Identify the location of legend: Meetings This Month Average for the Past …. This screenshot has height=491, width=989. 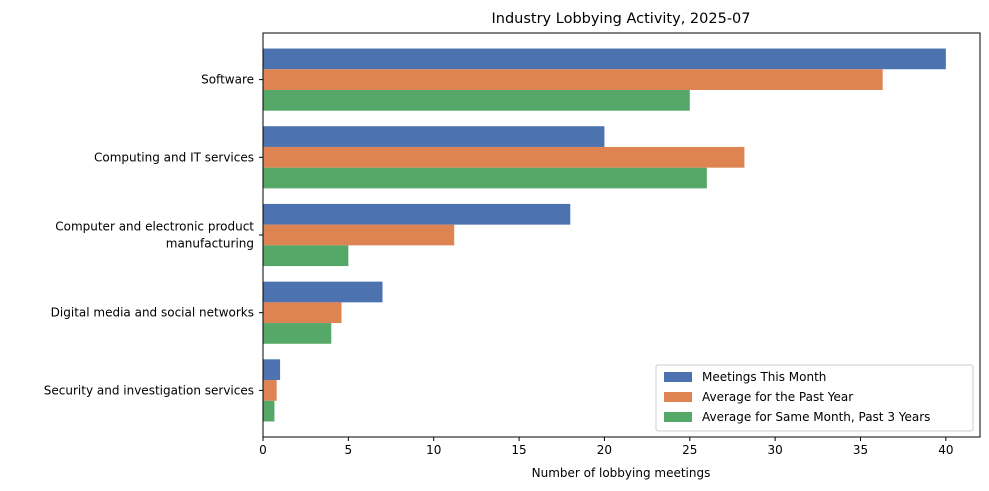
(814, 398).